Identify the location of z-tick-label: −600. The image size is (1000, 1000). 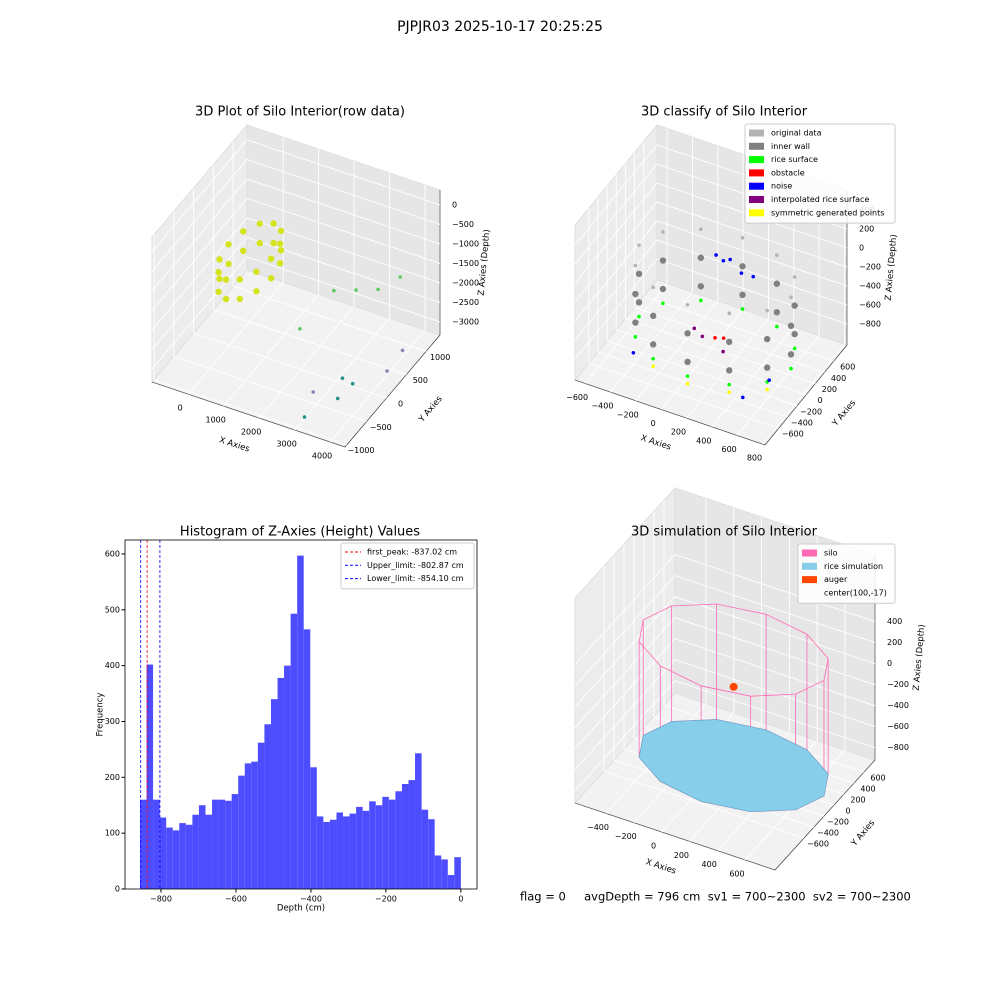
(898, 726).